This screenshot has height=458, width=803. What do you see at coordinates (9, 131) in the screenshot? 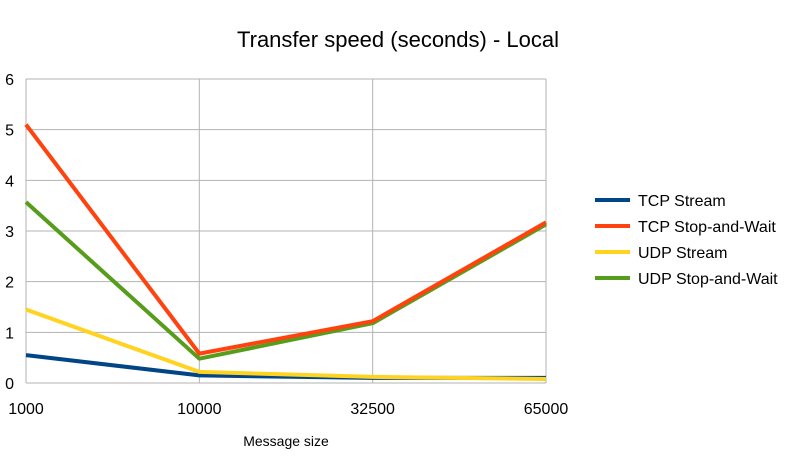
I see `y-tick-label: 5` at bounding box center [9, 131].